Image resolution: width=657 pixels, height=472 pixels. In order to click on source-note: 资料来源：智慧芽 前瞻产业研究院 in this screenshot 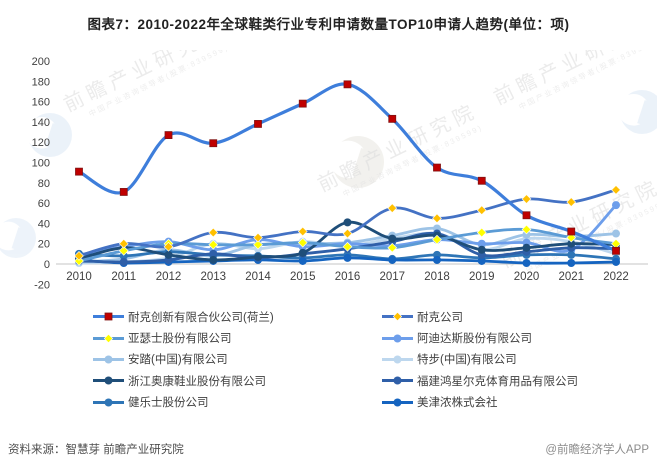, I will do `click(96, 450)`.